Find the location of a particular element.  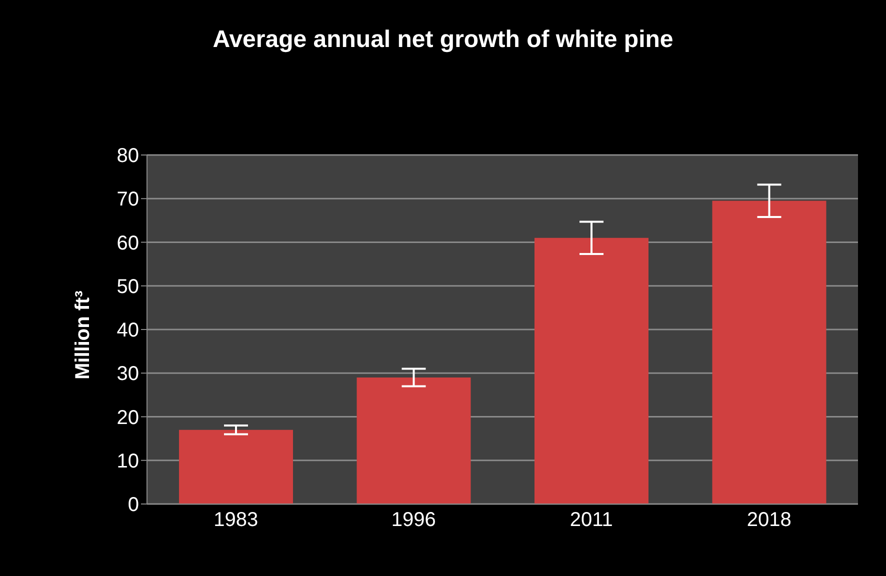

x-tick-label: 2018 is located at coordinates (769, 520).